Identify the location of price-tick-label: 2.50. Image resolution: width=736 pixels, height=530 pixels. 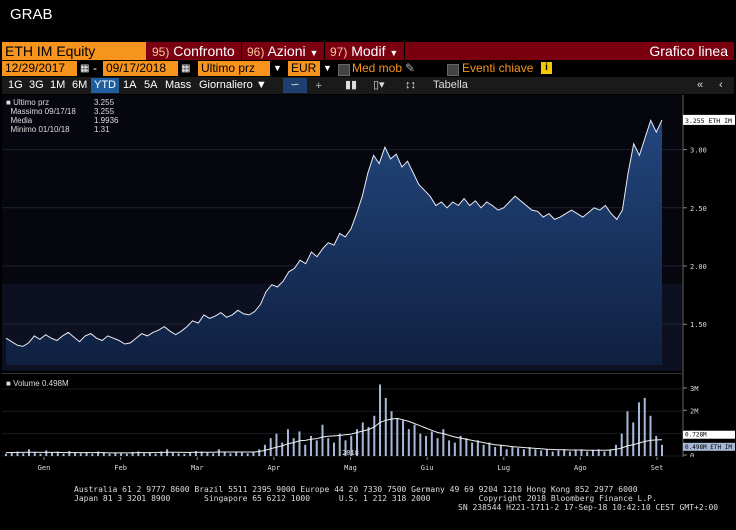
(698, 209).